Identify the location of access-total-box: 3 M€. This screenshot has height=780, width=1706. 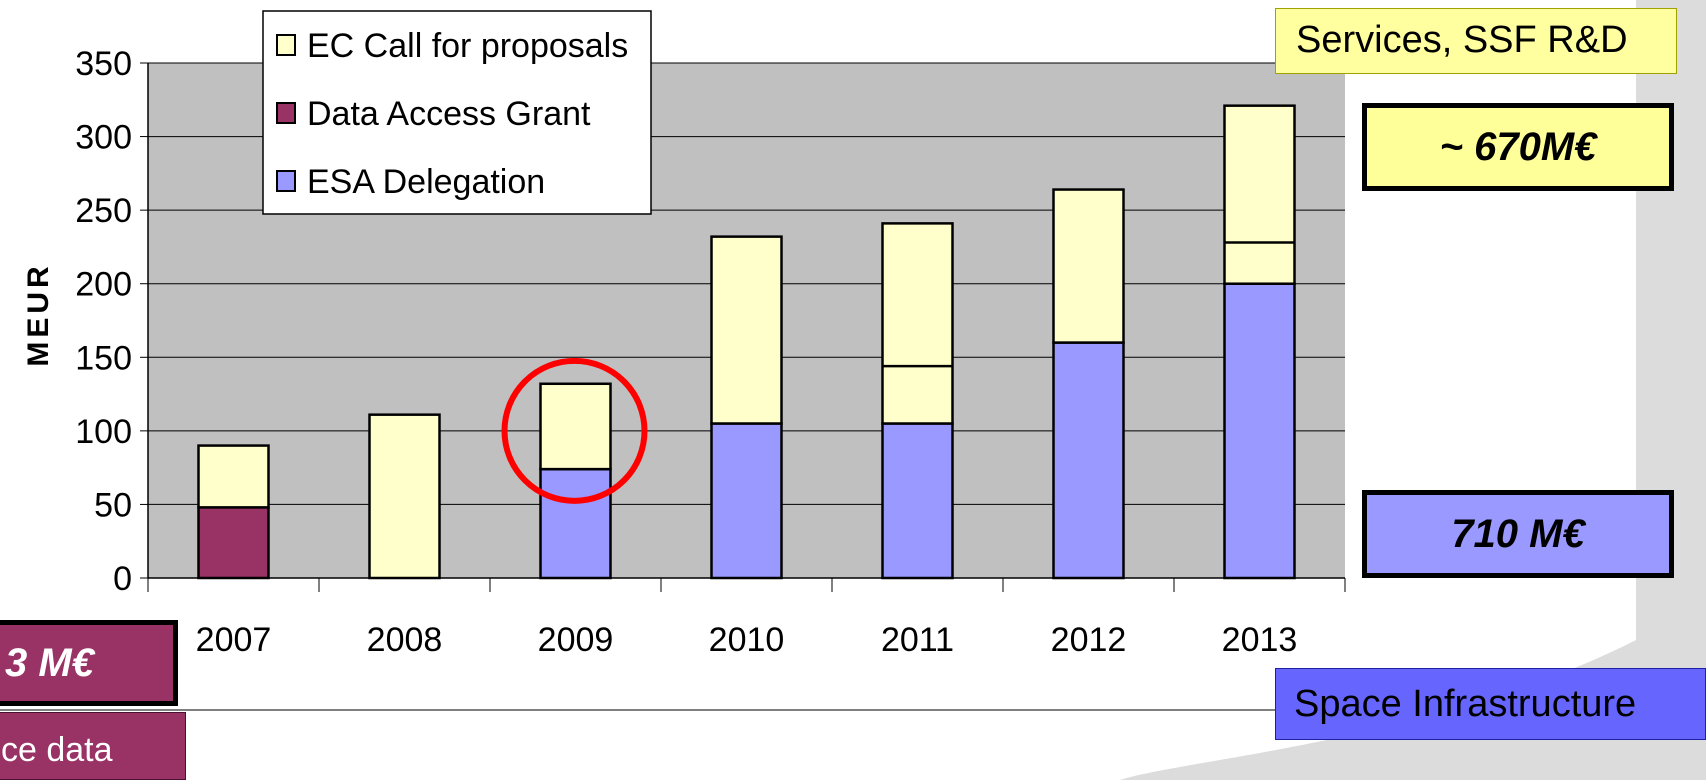
(89, 663).